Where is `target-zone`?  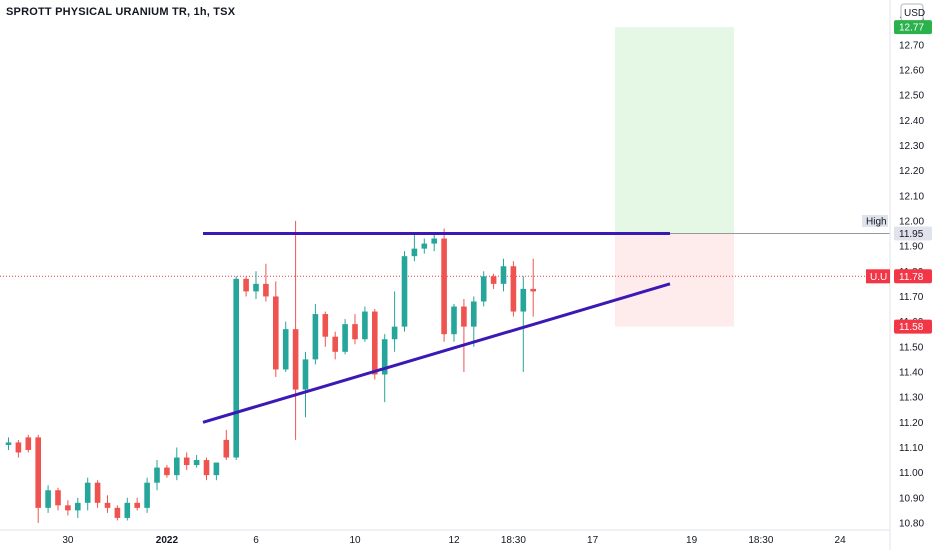 target-zone is located at coordinates (674, 130).